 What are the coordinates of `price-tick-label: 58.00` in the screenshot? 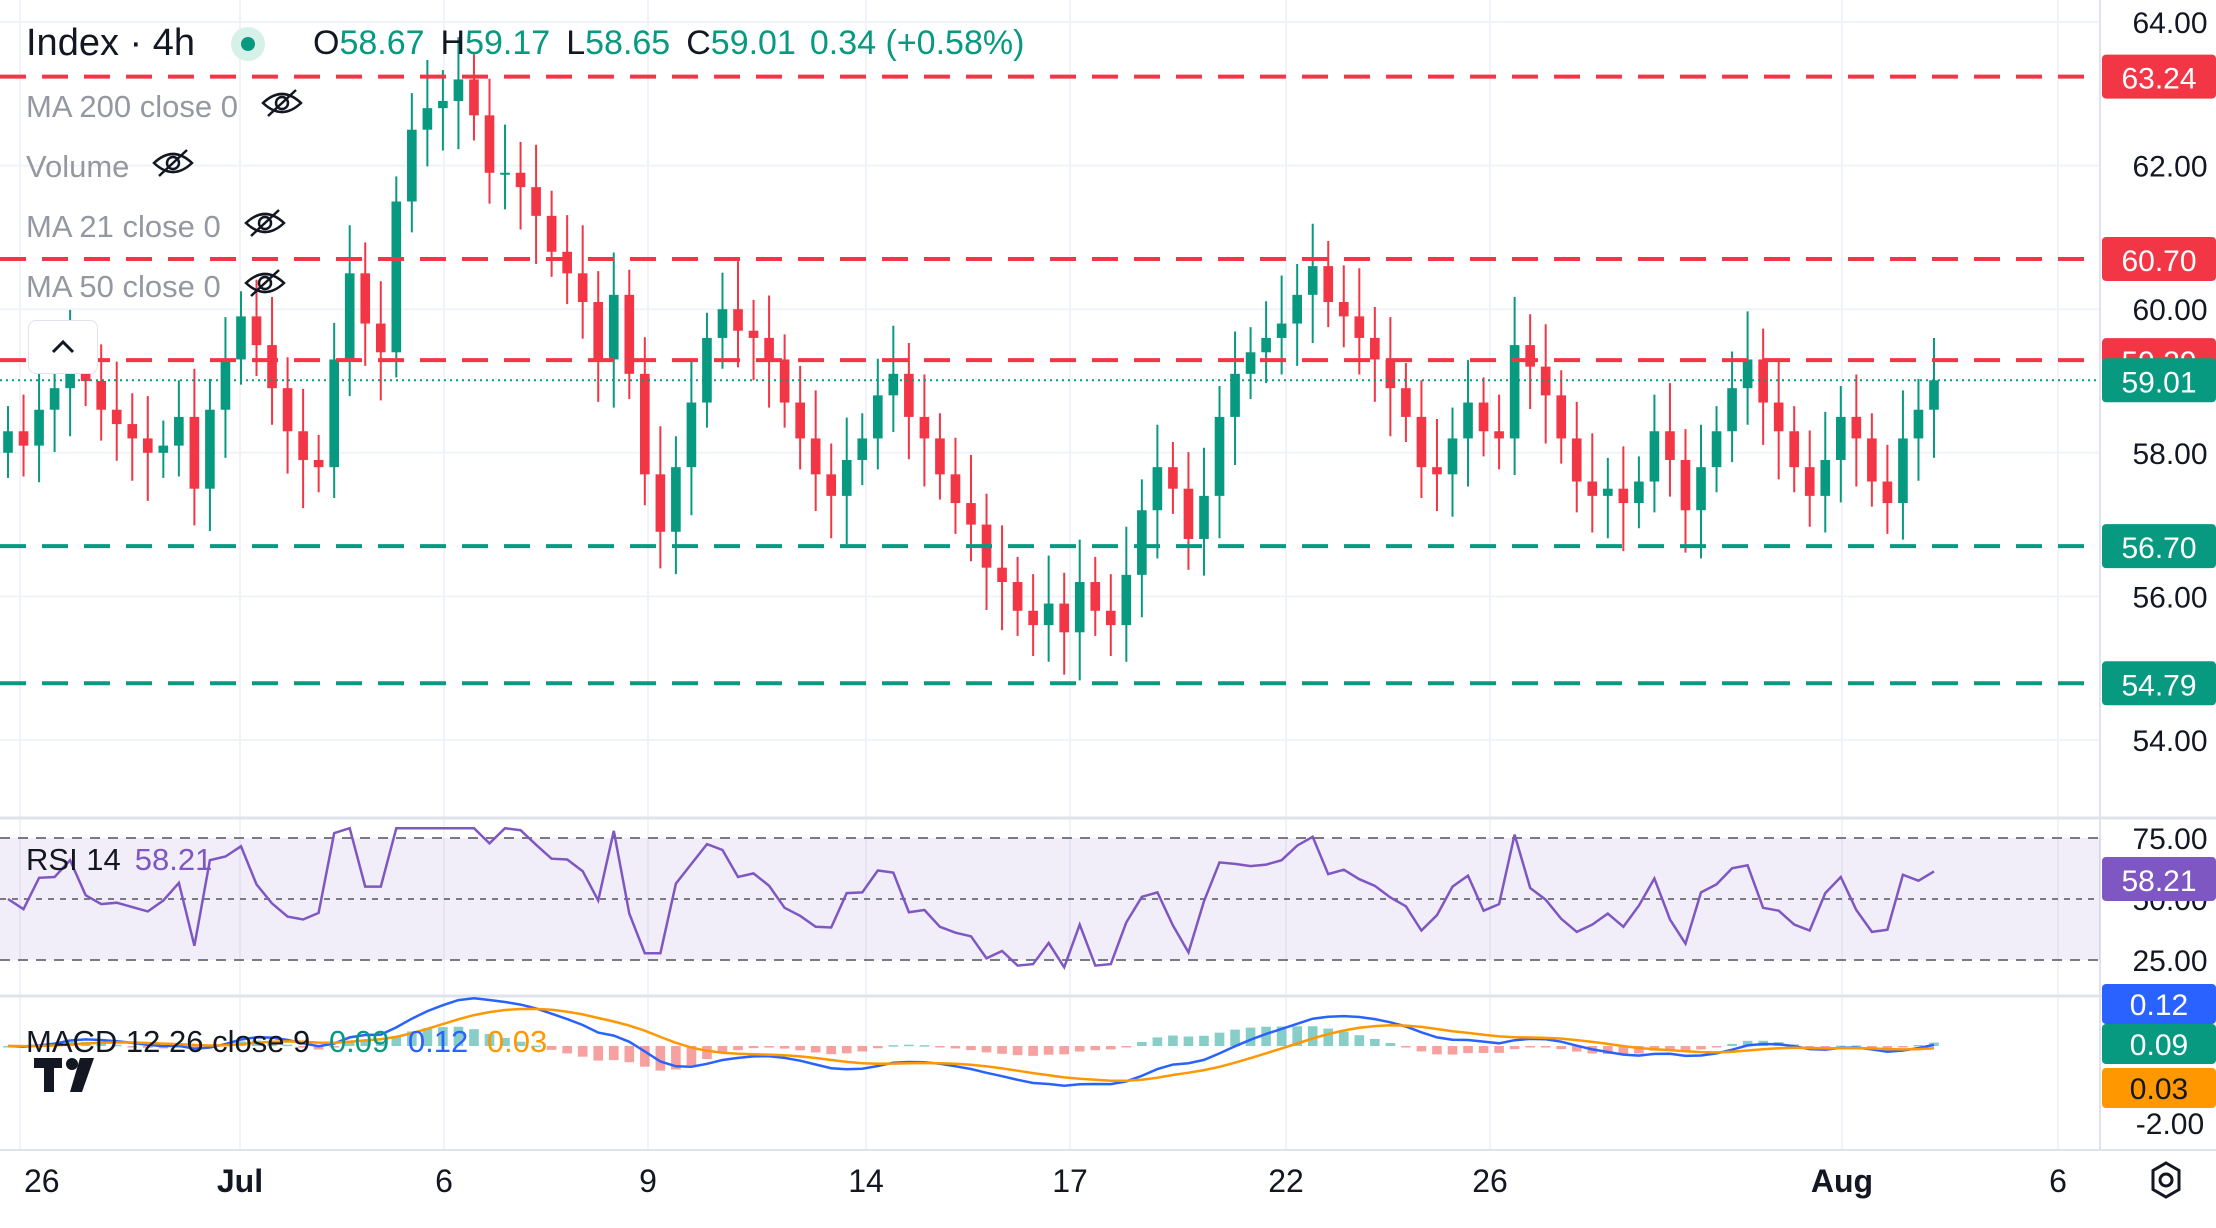 It's located at (2169, 454).